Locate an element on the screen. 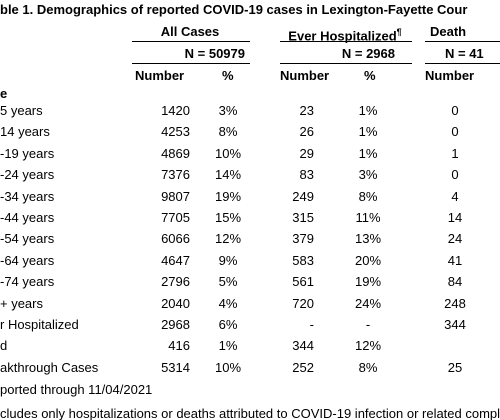 The width and height of the screenshot is (500, 420). table-cell: 561 is located at coordinates (303, 282).